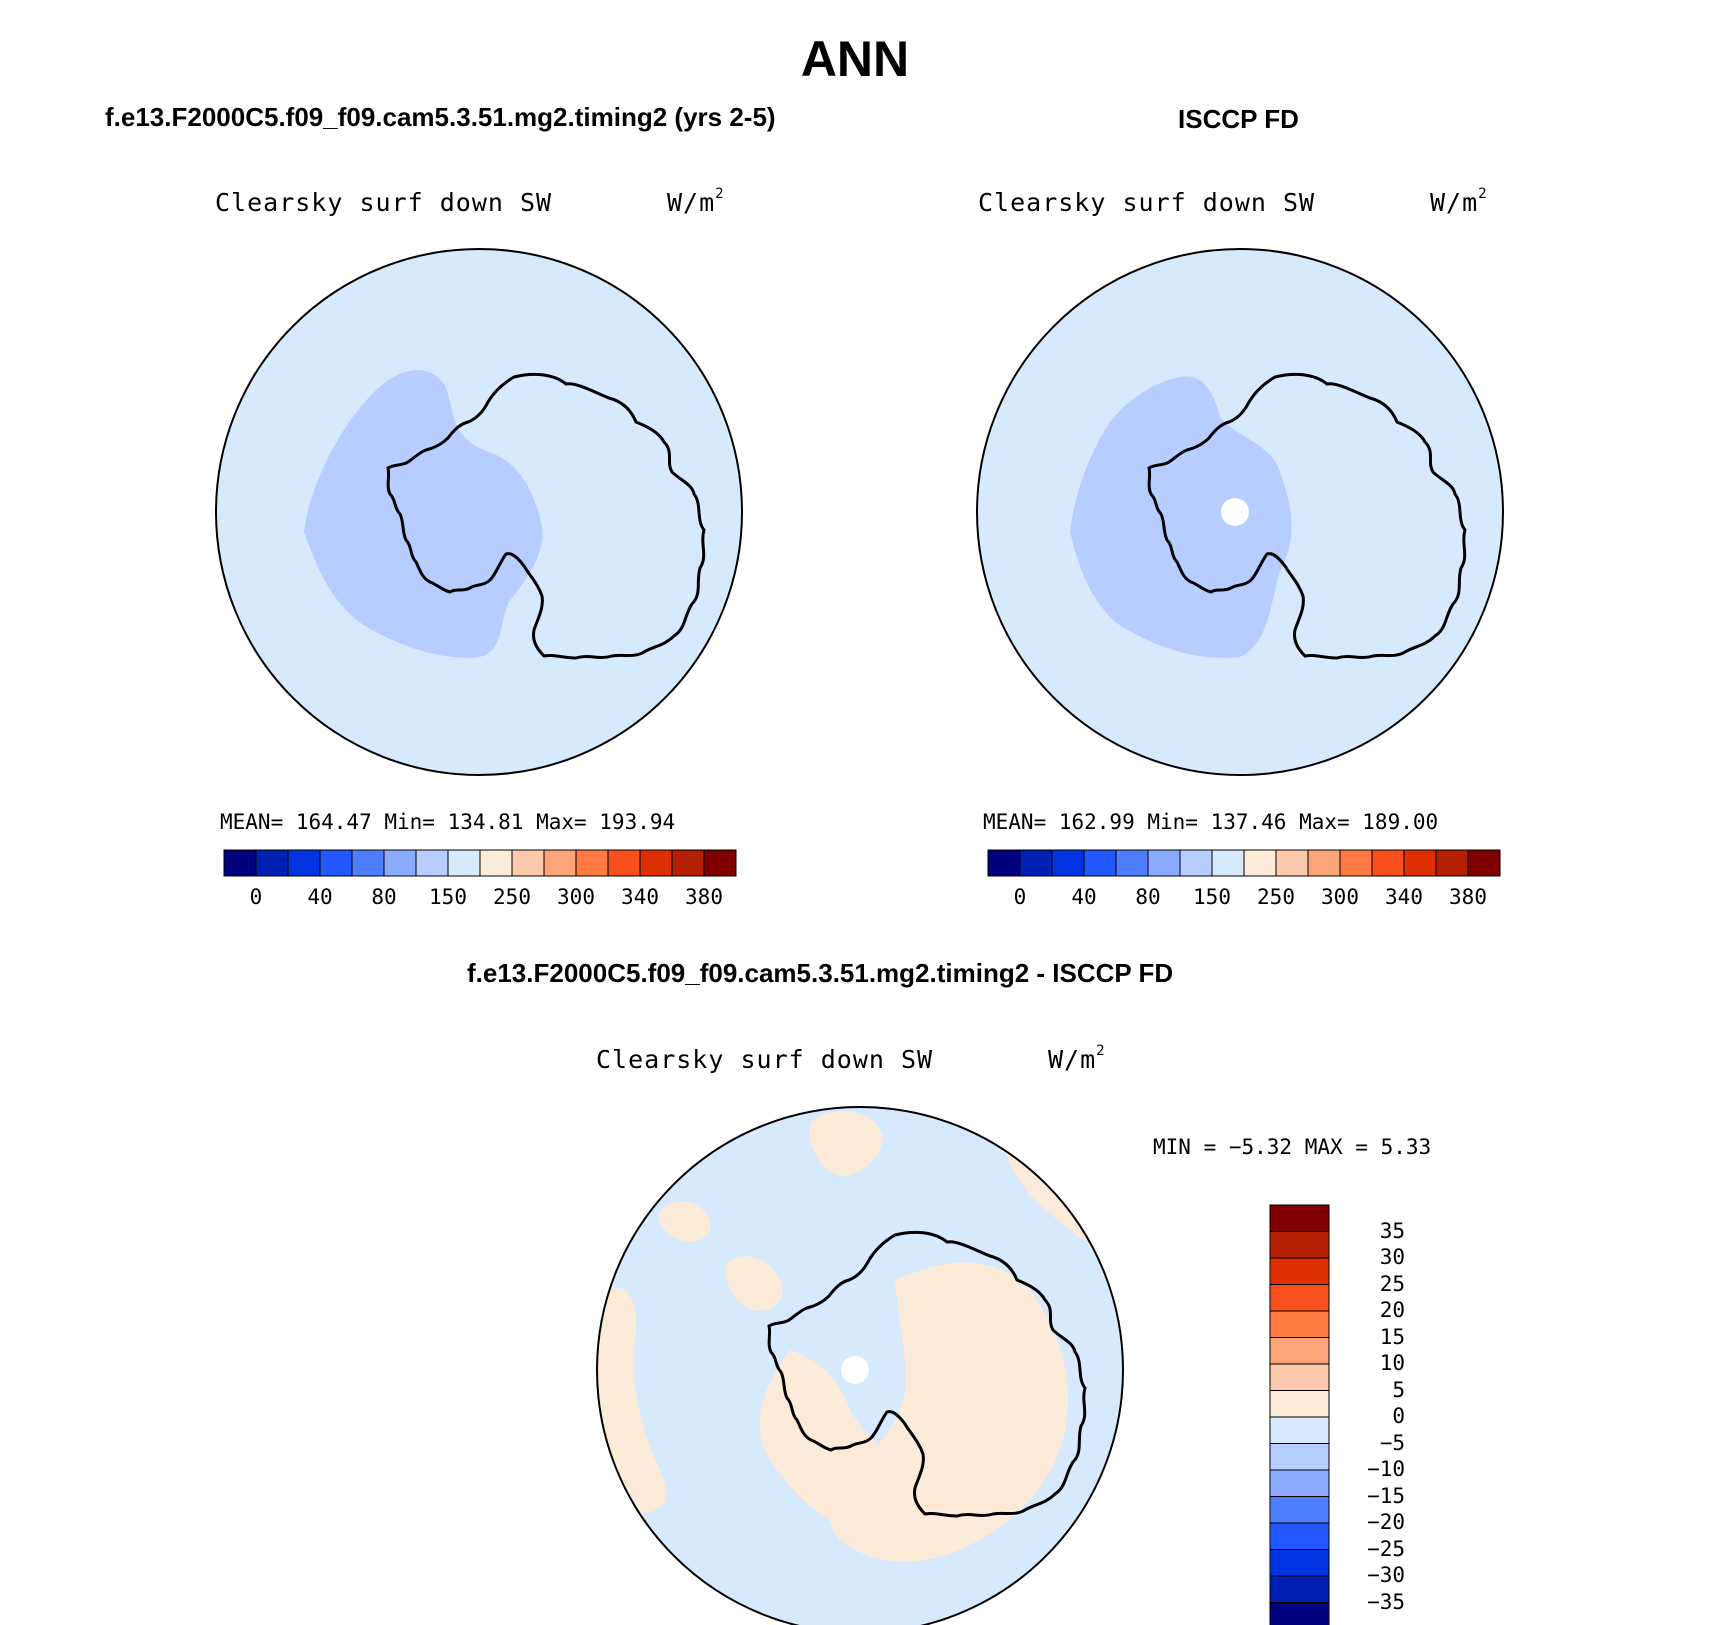 Image resolution: width=1710 pixels, height=1625 pixels. What do you see at coordinates (1147, 202) in the screenshot?
I see `obs-variable-label: Clearsky surf down SW` at bounding box center [1147, 202].